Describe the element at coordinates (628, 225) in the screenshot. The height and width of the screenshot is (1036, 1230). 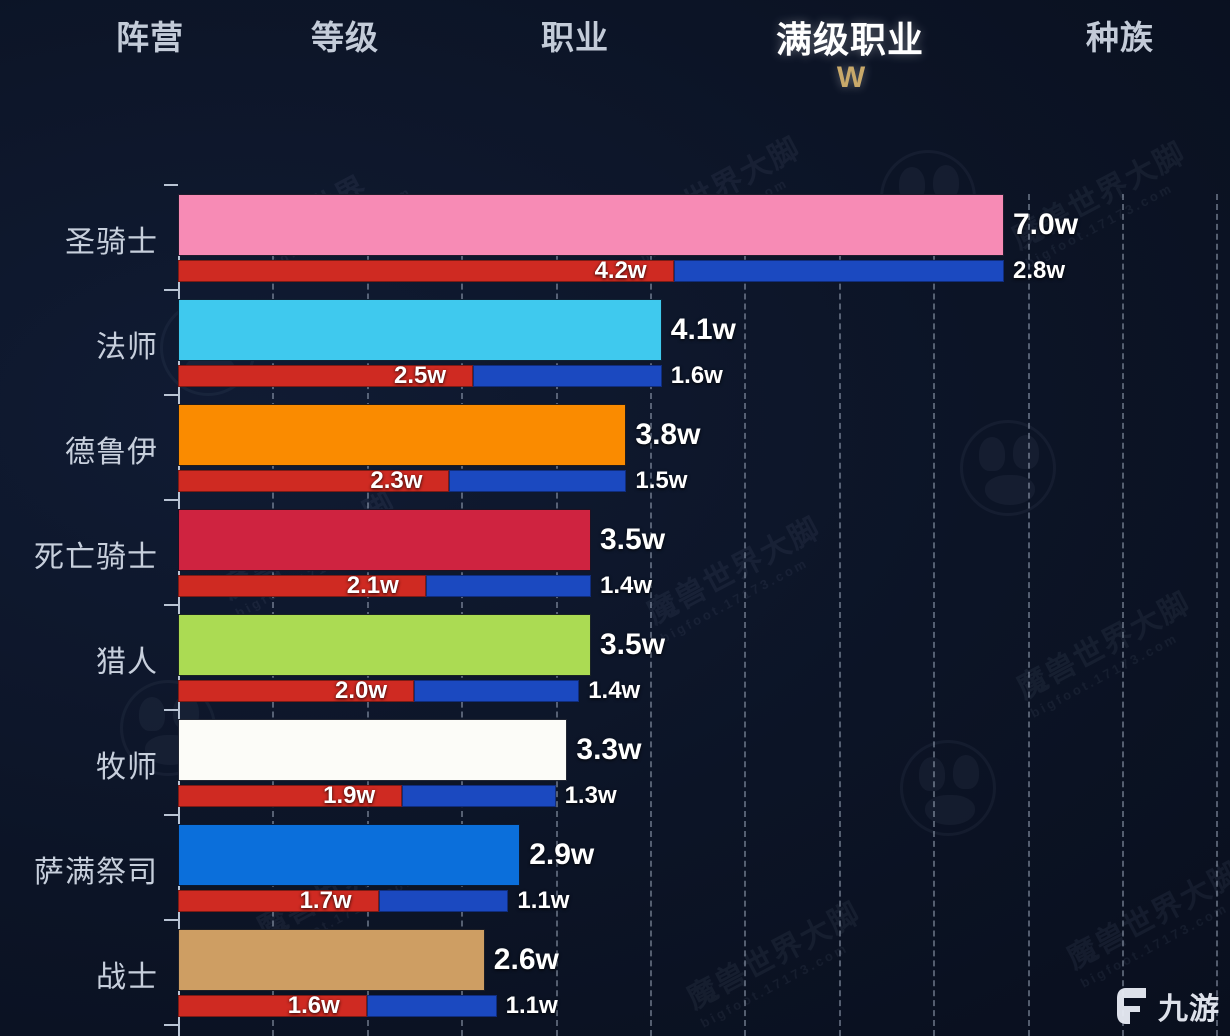
I see `total-bar: 7.0w` at that location.